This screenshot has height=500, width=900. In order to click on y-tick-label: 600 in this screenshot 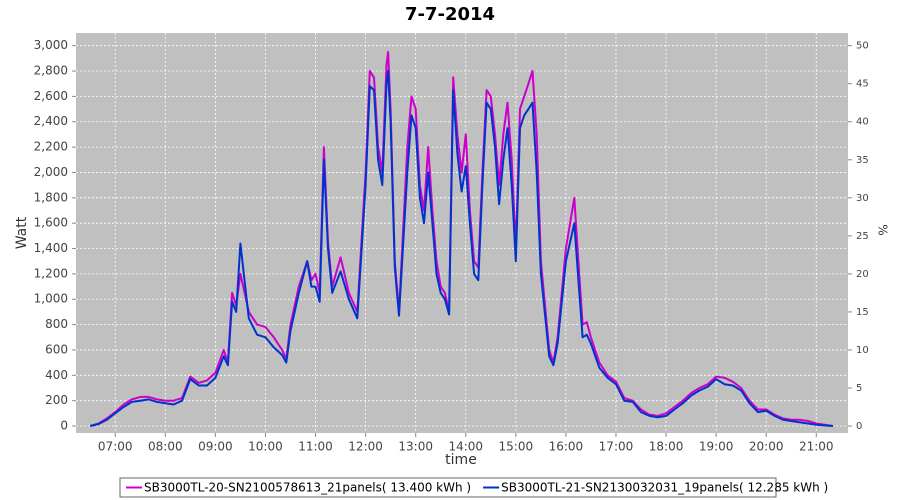, I will do `click(56, 349)`.